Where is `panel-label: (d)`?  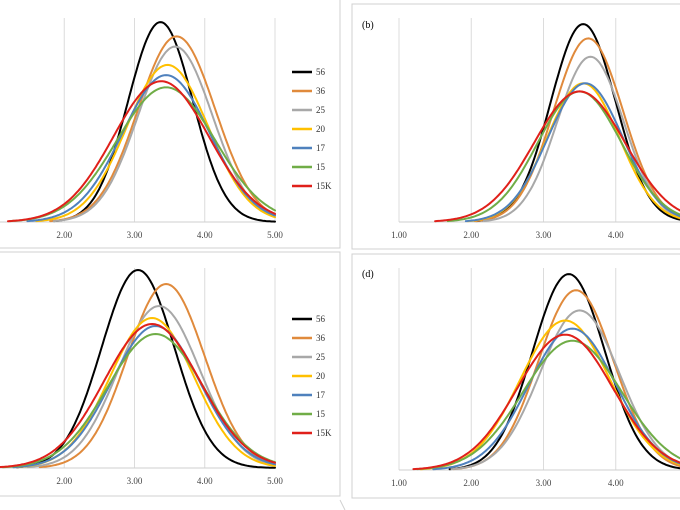
panel-label: (d) is located at coordinates (368, 274).